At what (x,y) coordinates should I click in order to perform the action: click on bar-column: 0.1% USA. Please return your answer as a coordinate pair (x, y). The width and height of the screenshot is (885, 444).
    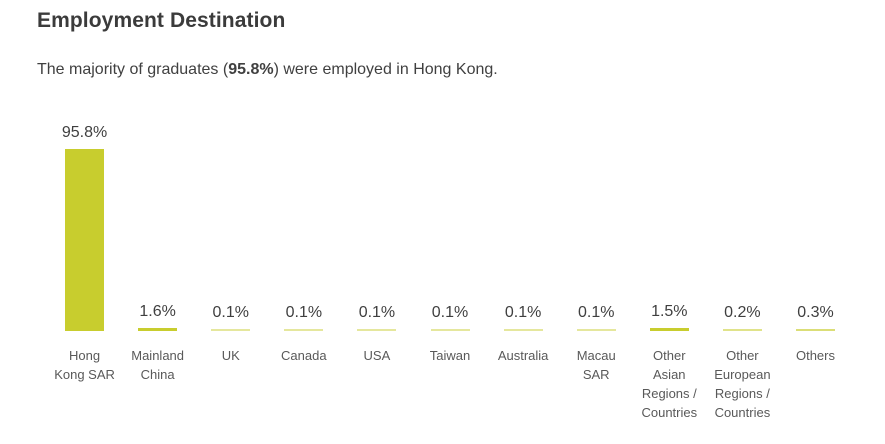
    Looking at the image, I should click on (376, 271).